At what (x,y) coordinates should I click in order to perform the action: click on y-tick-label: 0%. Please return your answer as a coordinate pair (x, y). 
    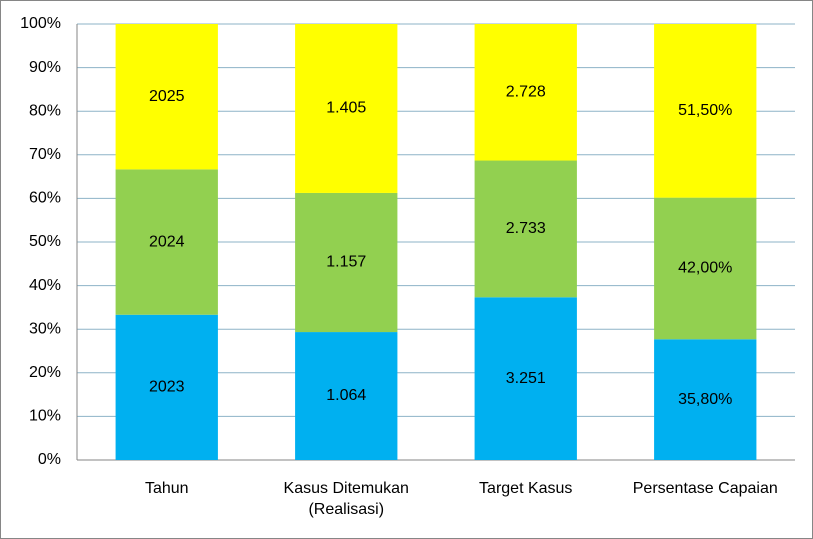
    Looking at the image, I should click on (49, 459).